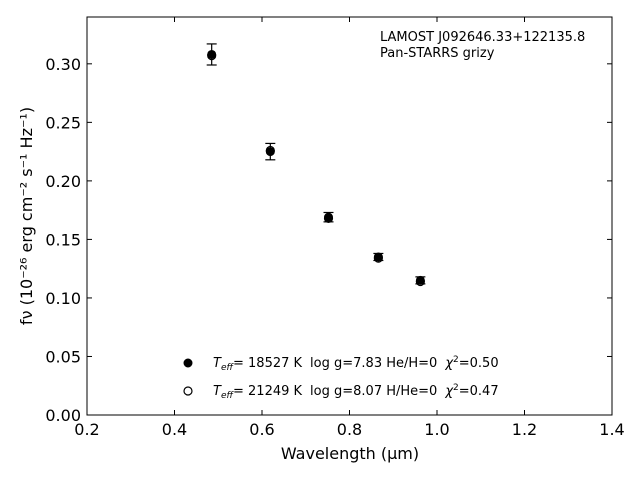 Image resolution: width=640 pixels, height=480 pixels. I want to click on legend-entry-1-params: log g=7.83 He/H=0, so click(373, 363).